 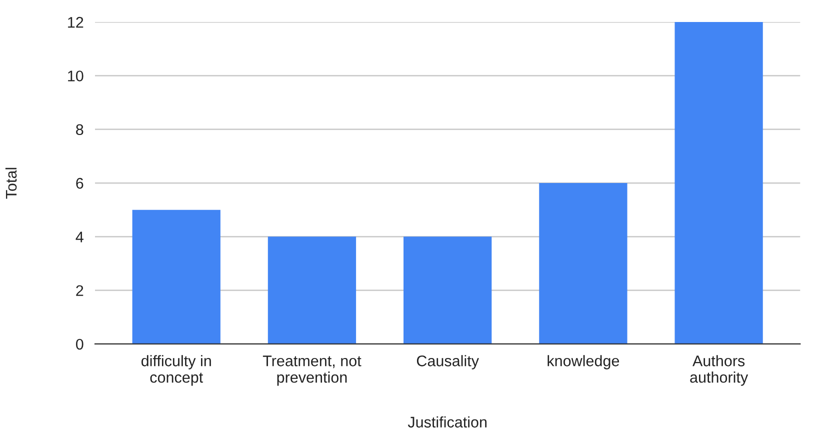 What do you see at coordinates (584, 362) in the screenshot?
I see `x-tick-label: knowledge` at bounding box center [584, 362].